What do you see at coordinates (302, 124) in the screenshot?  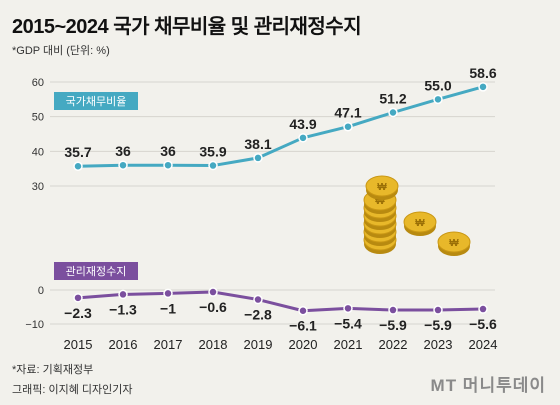 I see `debt-label-2020: 43.9` at bounding box center [302, 124].